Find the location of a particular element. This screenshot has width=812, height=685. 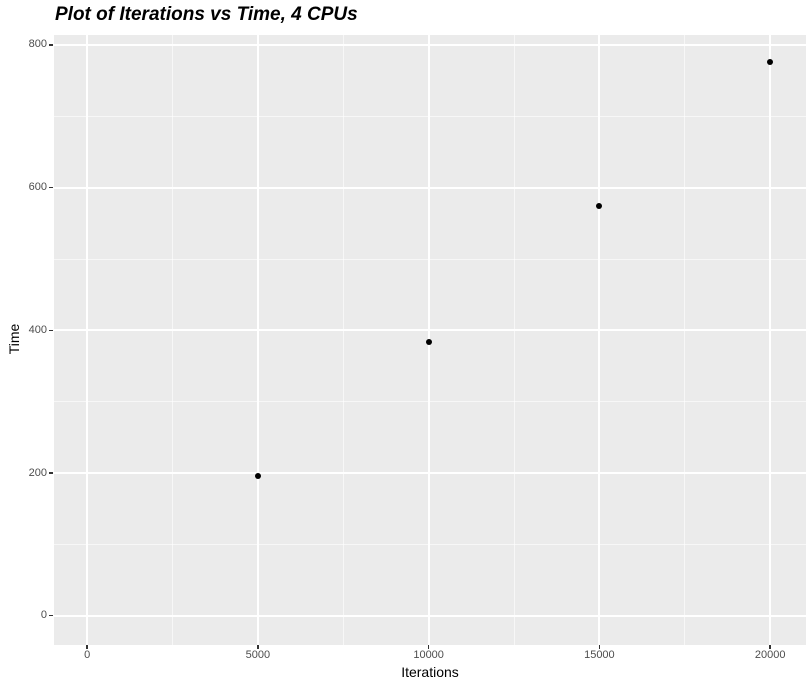

x-tick-label: 5000 is located at coordinates (258, 655).